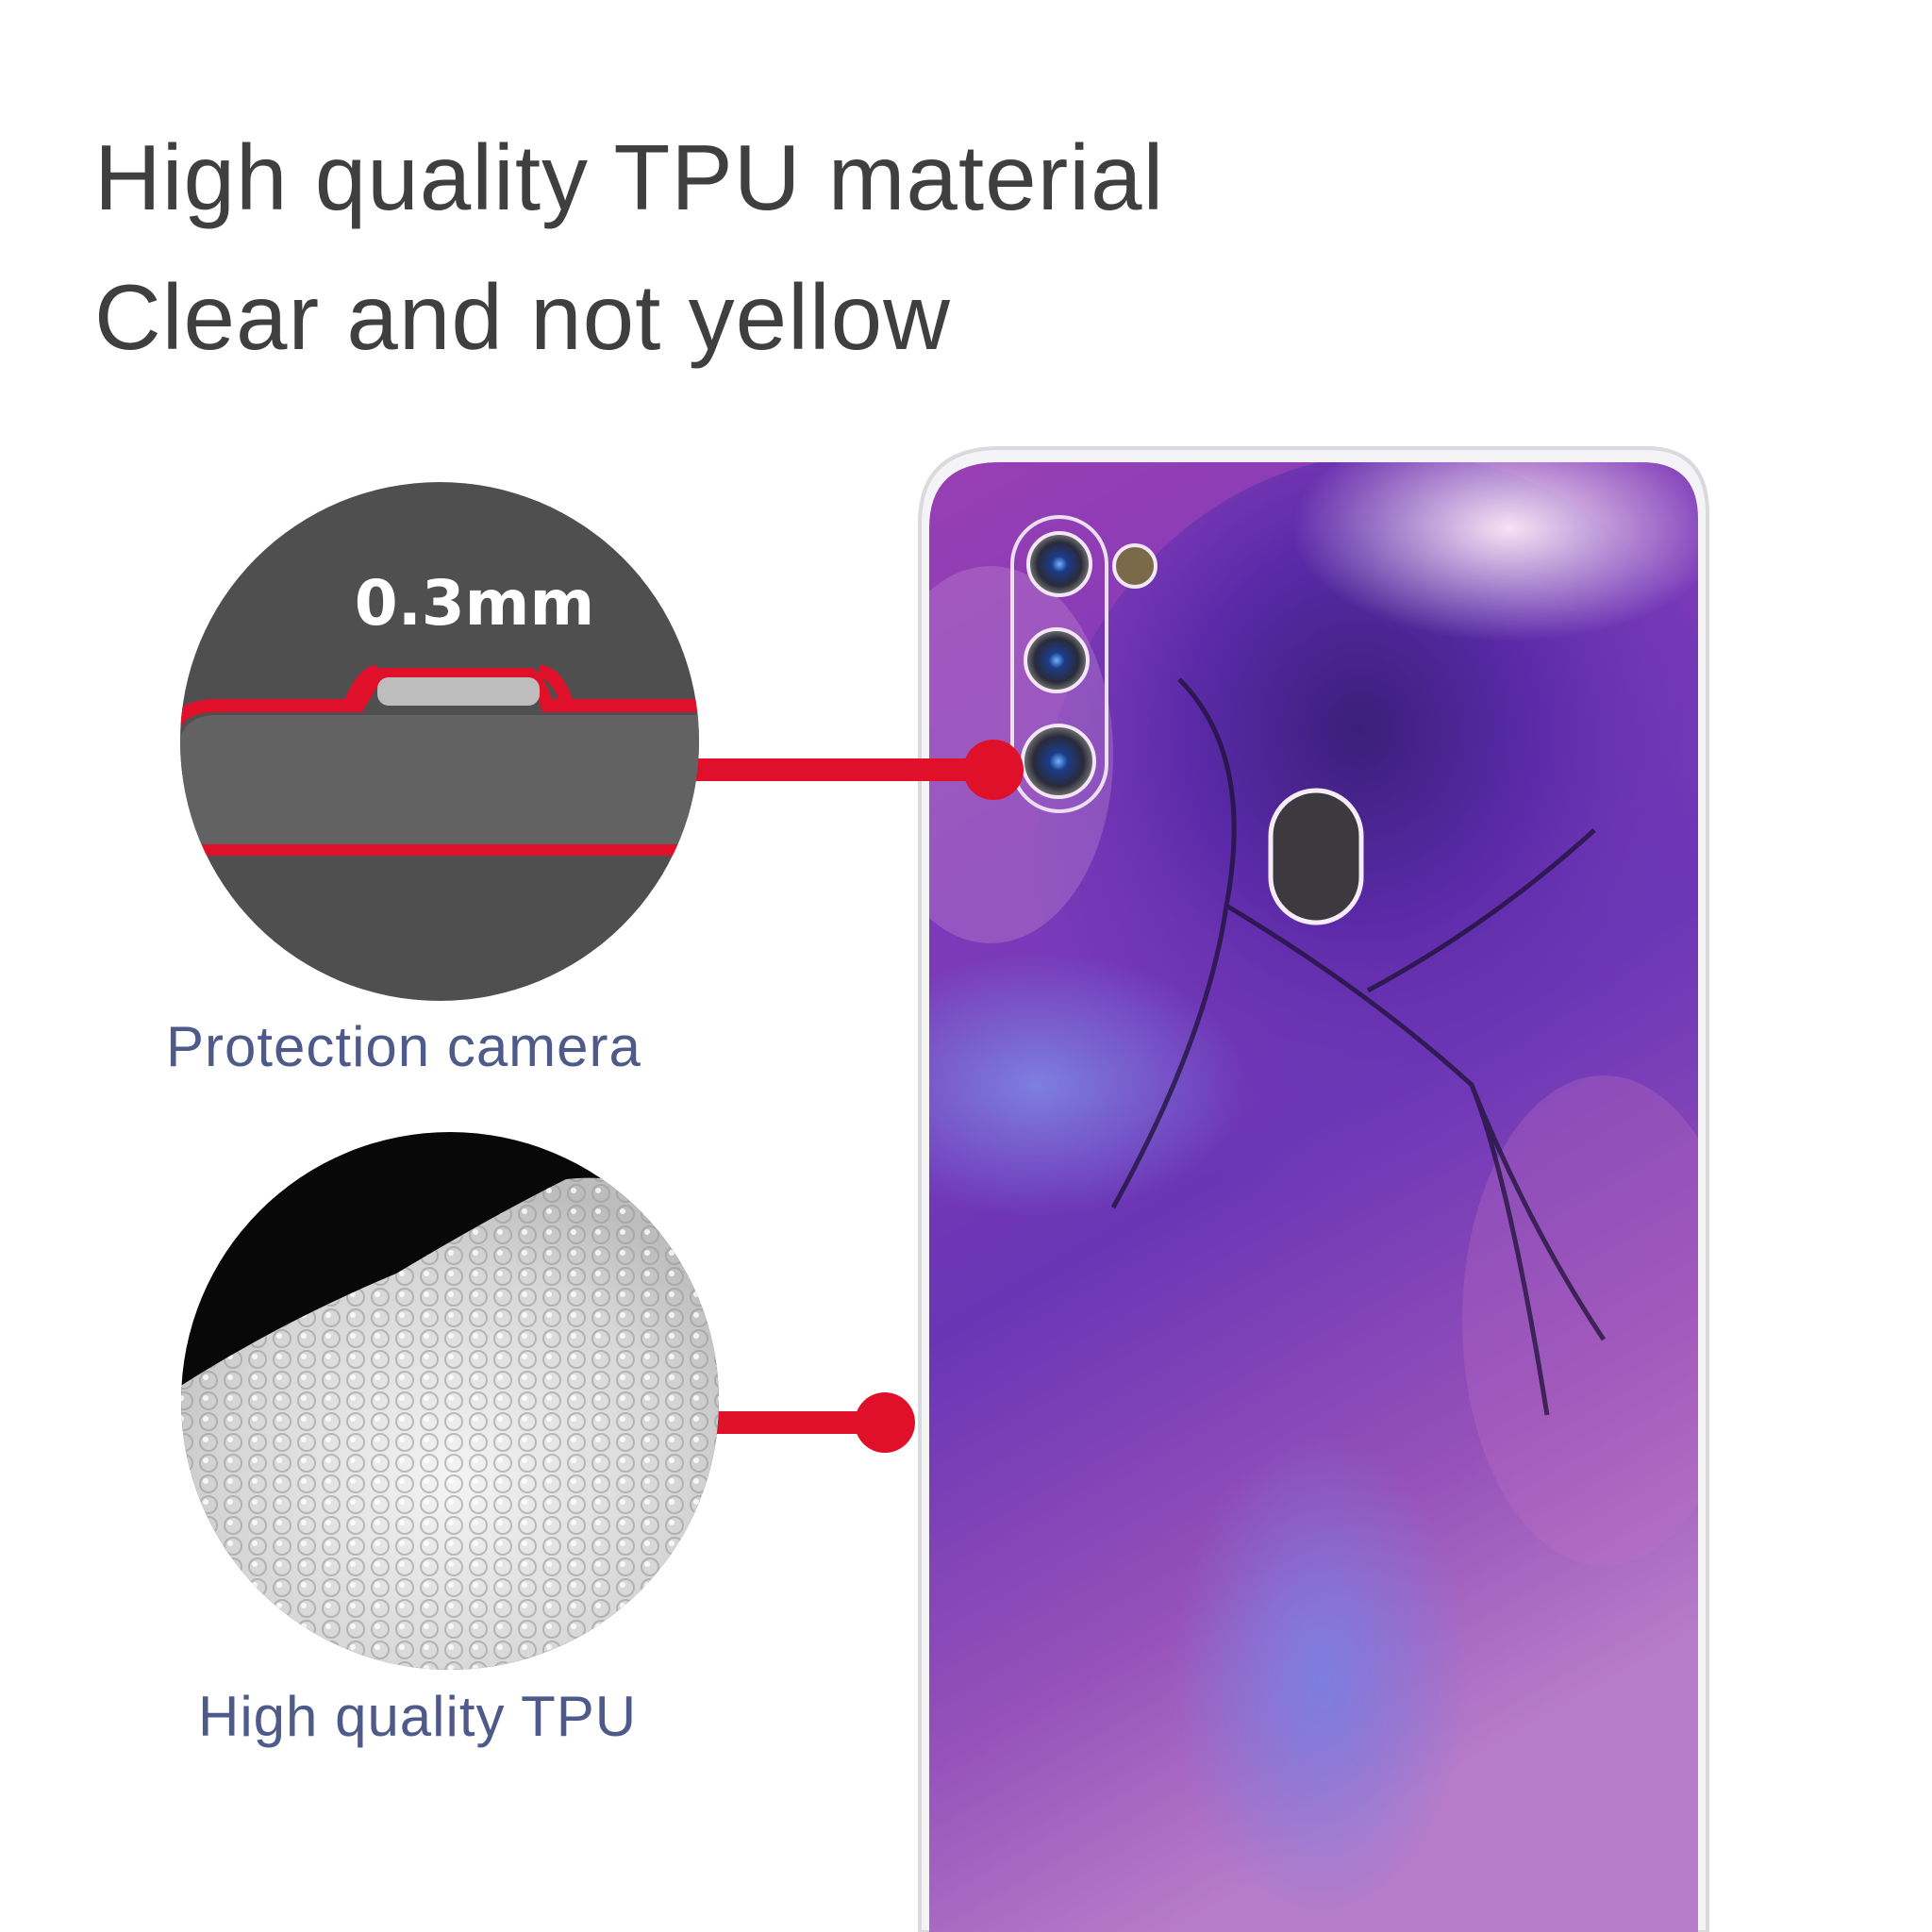  I want to click on tpu-beads-image, so click(450, 1401).